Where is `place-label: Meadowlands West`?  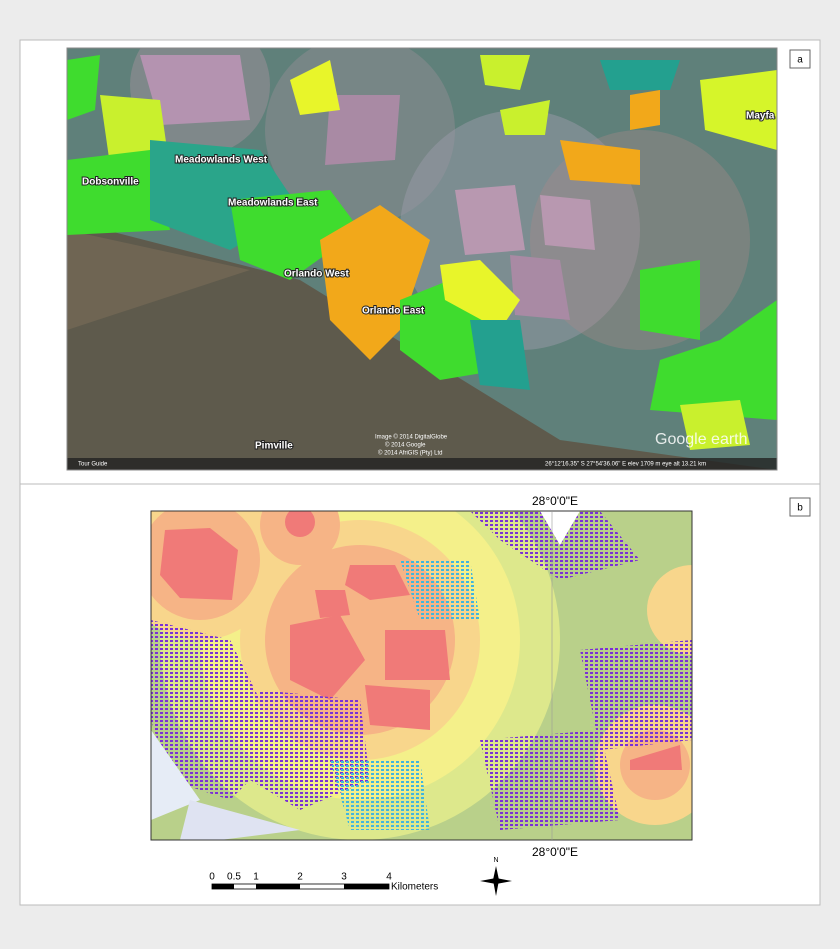
place-label: Meadowlands West is located at coordinates (221, 160).